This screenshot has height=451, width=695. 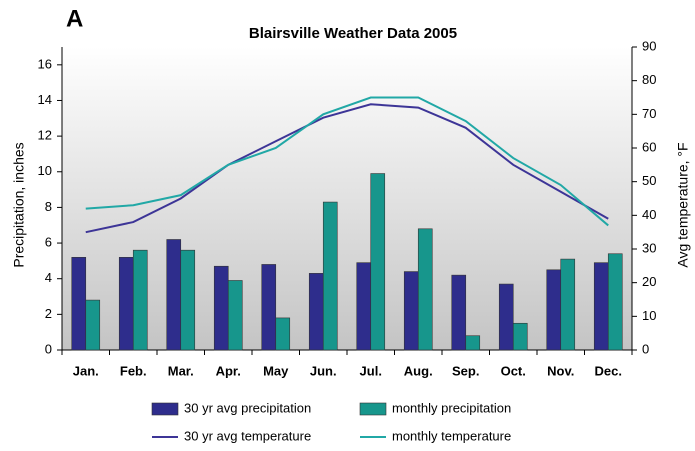 What do you see at coordinates (645, 348) in the screenshot?
I see `y2-tick-label: 0` at bounding box center [645, 348].